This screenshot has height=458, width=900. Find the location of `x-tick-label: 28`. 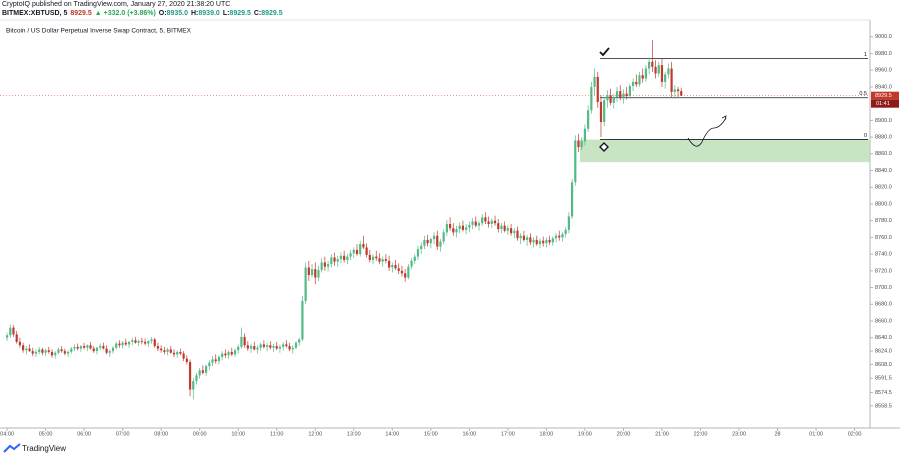

x-tick-label: 28 is located at coordinates (777, 434).